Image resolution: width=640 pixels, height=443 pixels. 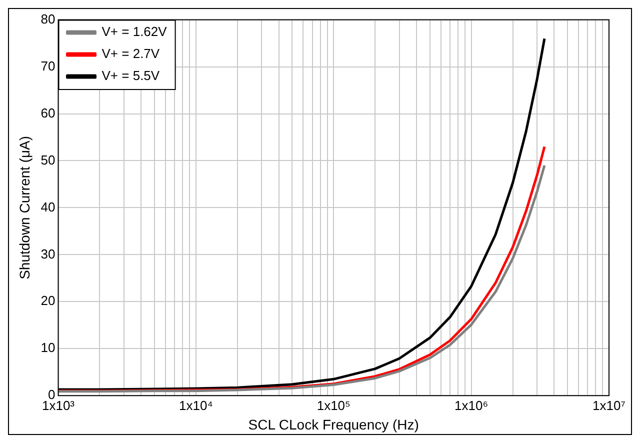 What do you see at coordinates (196, 405) in the screenshot?
I see `x-tick-label: 1x10⁴` at bounding box center [196, 405].